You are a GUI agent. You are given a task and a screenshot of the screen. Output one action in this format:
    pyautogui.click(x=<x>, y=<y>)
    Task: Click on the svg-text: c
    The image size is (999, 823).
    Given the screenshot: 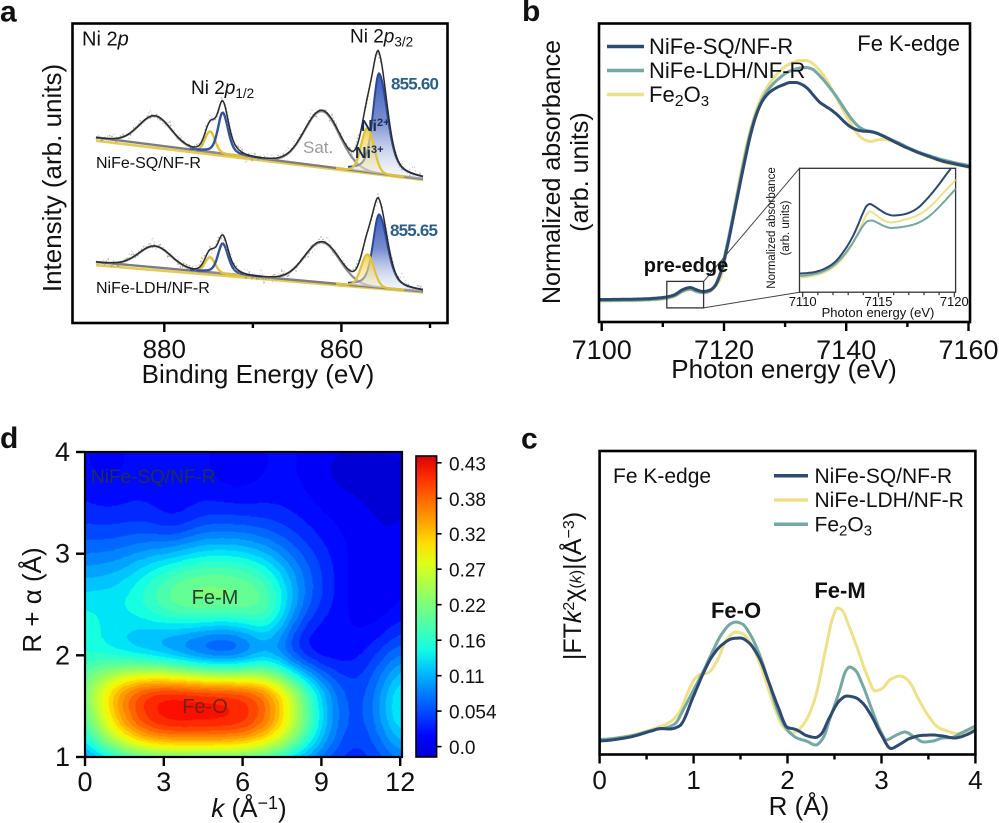 What is the action you would take?
    pyautogui.click(x=529, y=439)
    